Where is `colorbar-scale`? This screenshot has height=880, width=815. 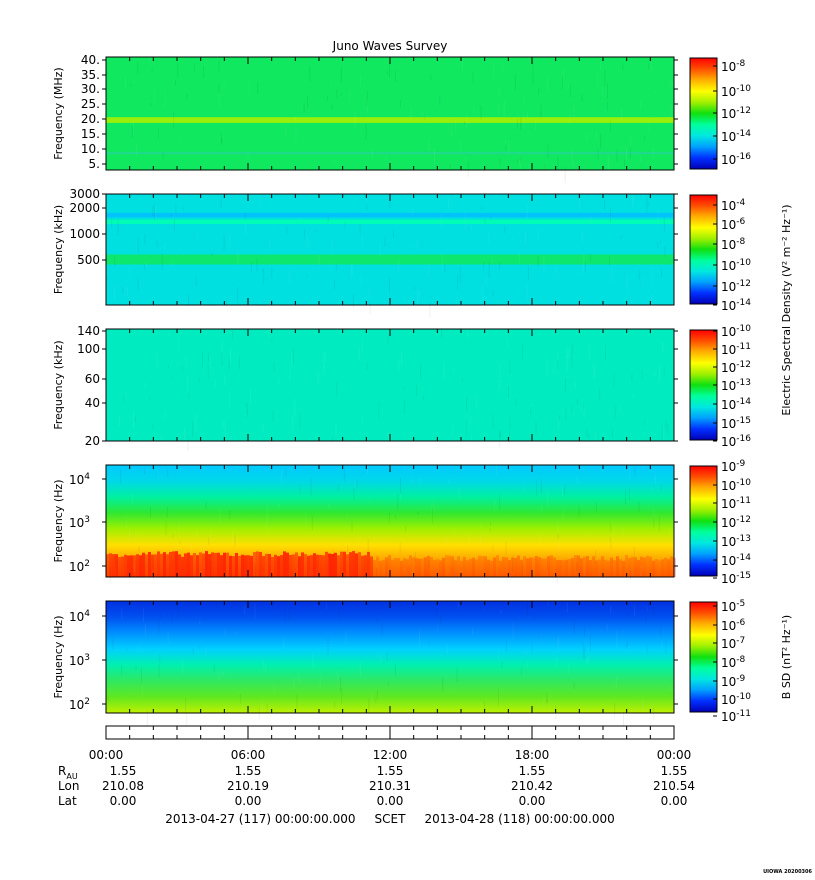 colorbar-scale is located at coordinates (703, 521).